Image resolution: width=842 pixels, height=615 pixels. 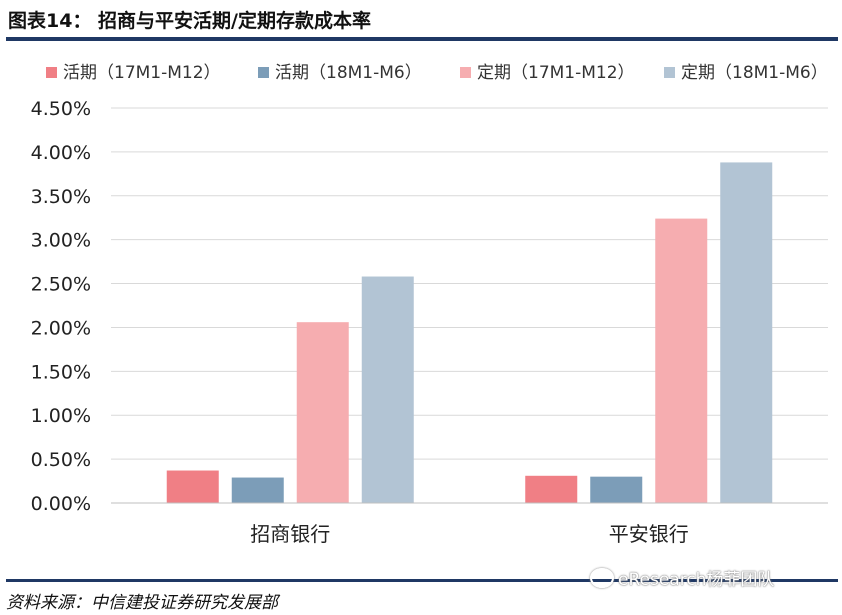 I want to click on watermark-text: eResearch杨菲团队, so click(x=696, y=580).